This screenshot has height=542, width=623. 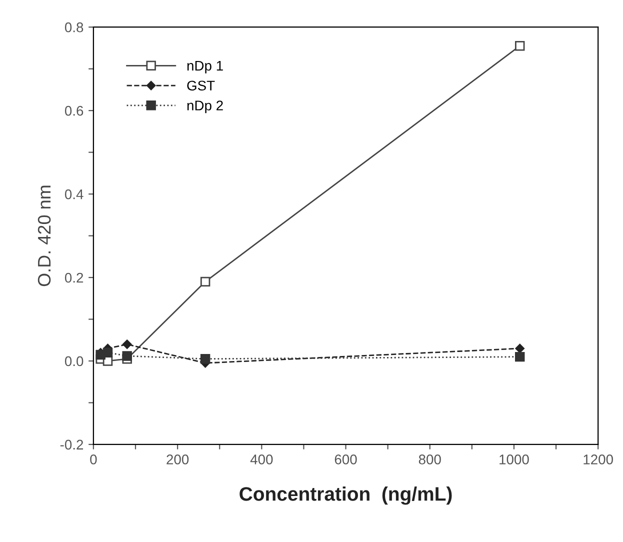 I want to click on x-axis-title: Concentration (ng/mL), so click(x=346, y=495).